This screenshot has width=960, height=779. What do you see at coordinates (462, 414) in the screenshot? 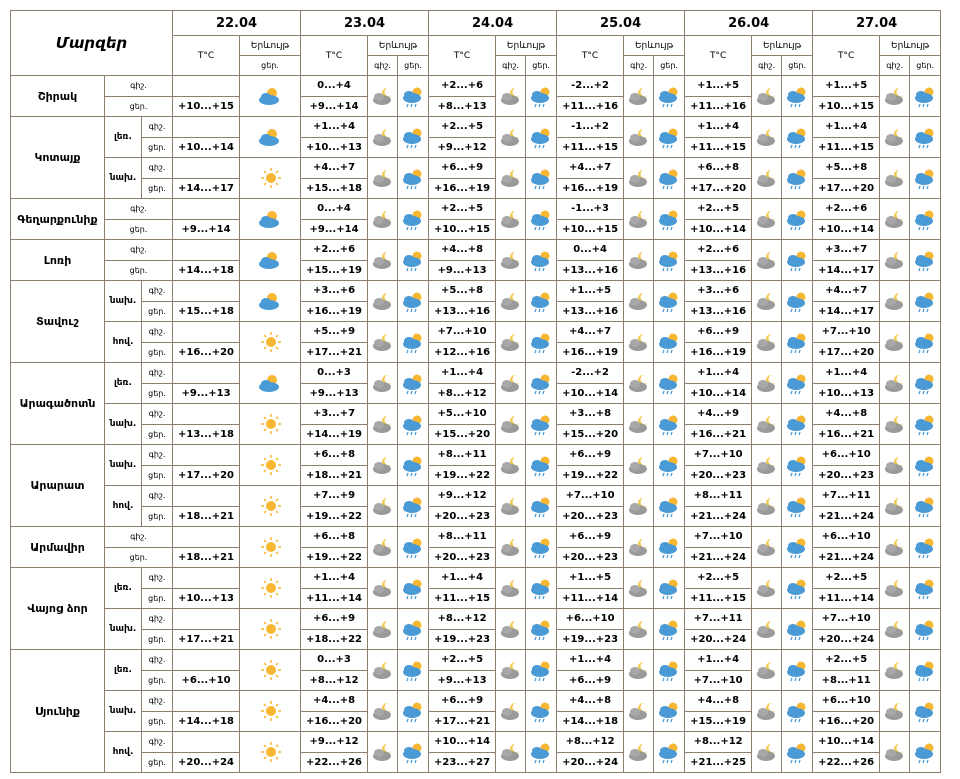
I see `temperature: +5...+10` at bounding box center [462, 414].